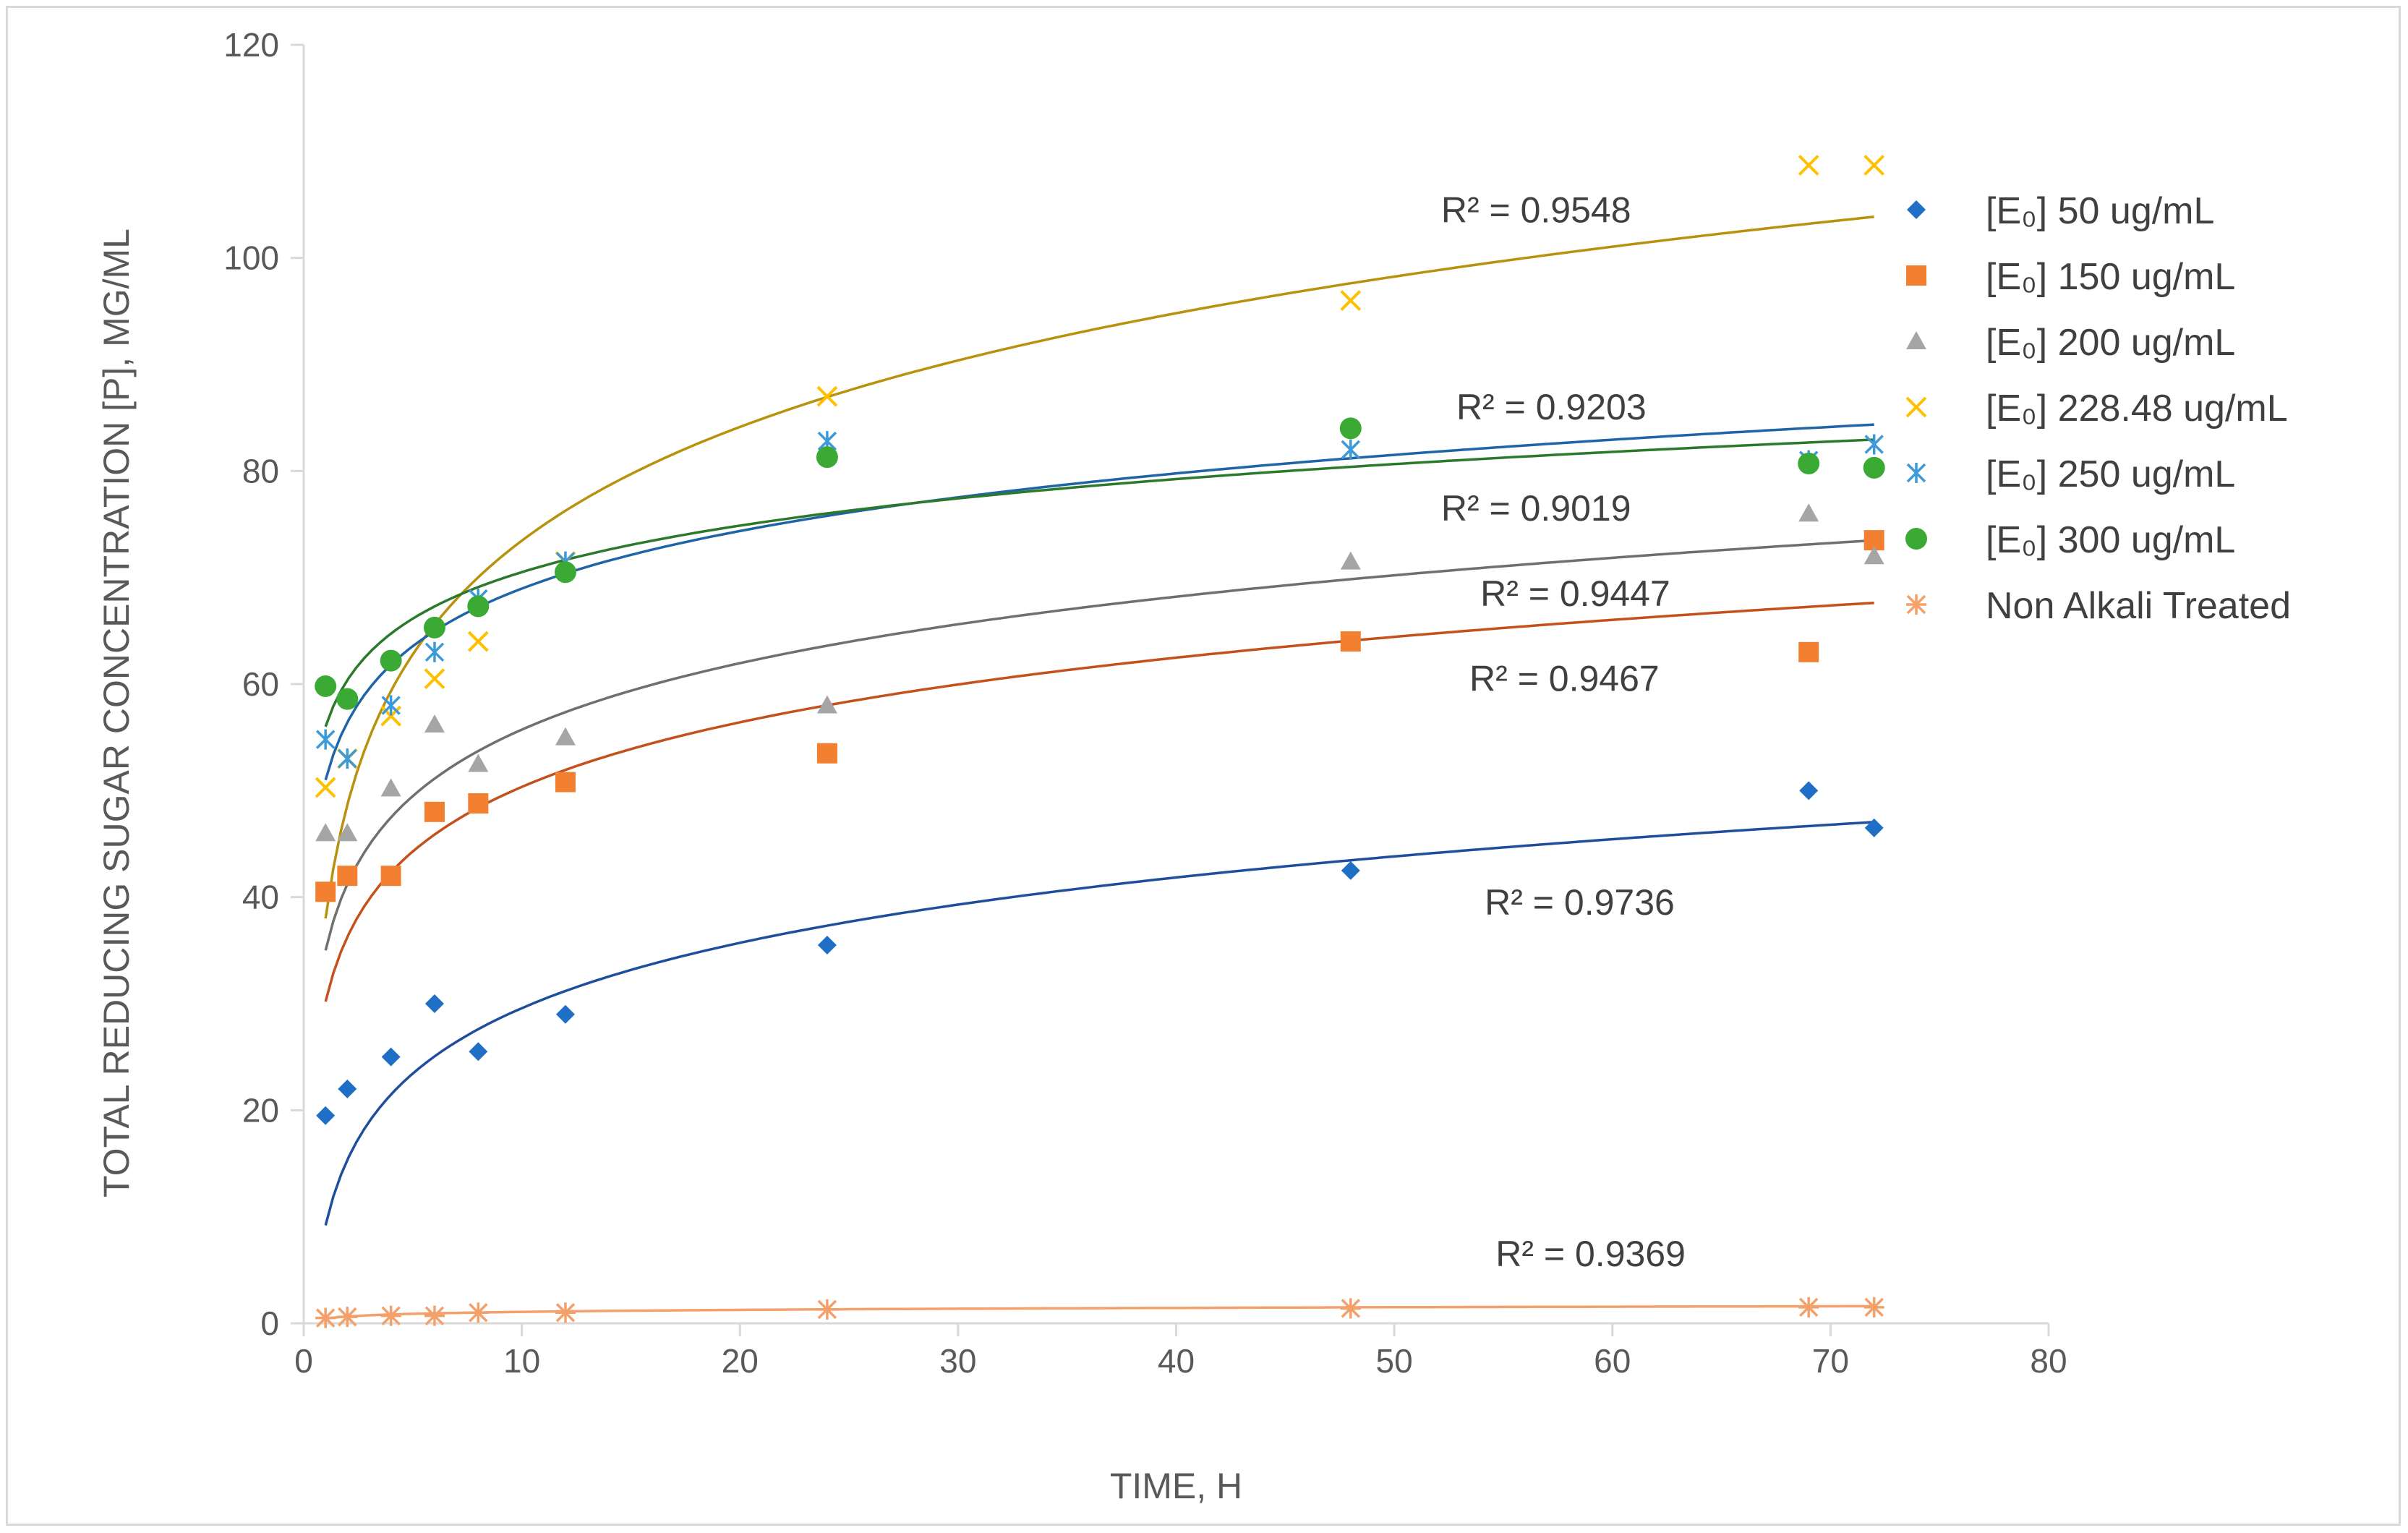 Image resolution: width=2408 pixels, height=1533 pixels. What do you see at coordinates (740, 1361) in the screenshot?
I see `x-tick-label: 20` at bounding box center [740, 1361].